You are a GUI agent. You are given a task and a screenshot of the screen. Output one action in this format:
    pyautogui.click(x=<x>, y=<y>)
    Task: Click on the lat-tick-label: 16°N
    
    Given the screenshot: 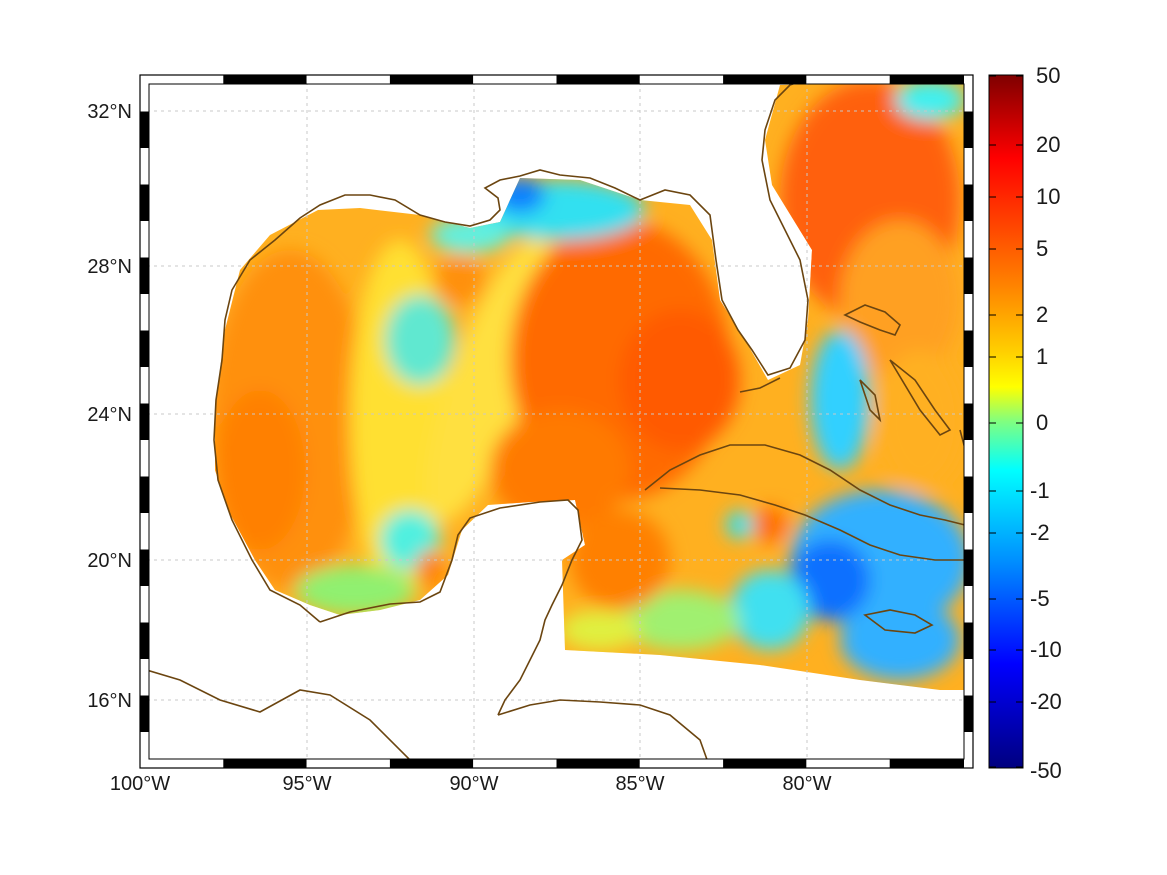 What is the action you would take?
    pyautogui.click(x=109, y=701)
    